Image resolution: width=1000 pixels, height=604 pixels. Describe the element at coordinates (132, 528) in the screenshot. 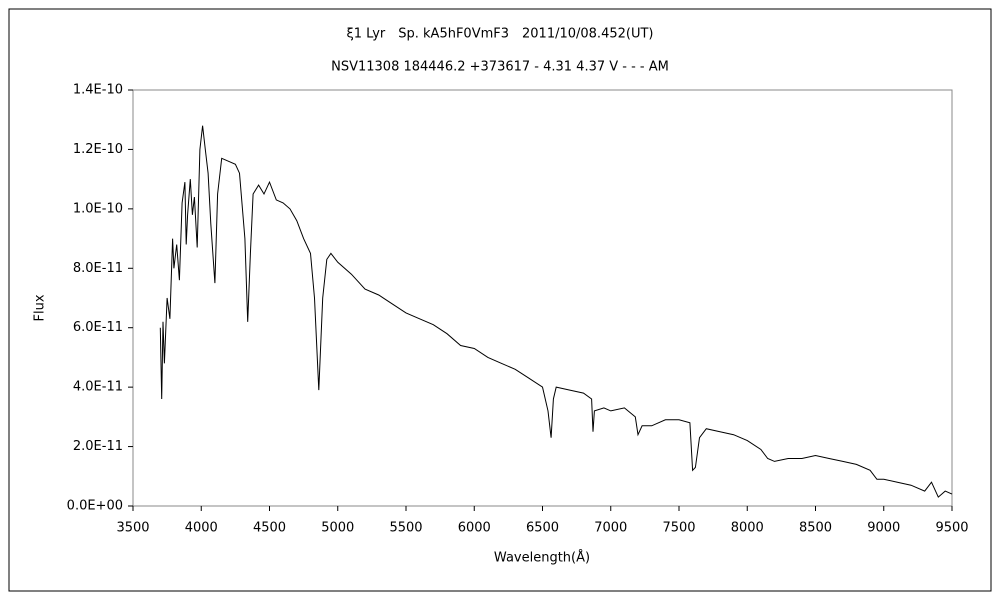

I see `x-tick-label: 3500` at that location.